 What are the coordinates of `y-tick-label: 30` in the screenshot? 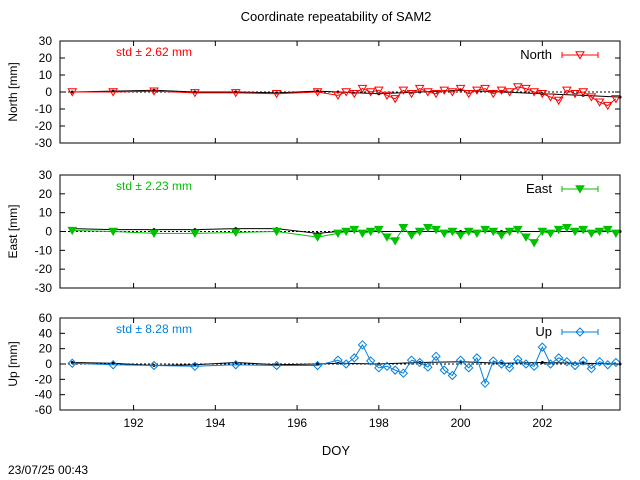 It's located at (46, 41).